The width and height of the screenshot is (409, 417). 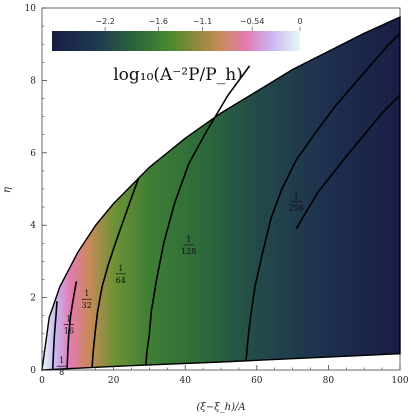 What do you see at coordinates (33, 226) in the screenshot?
I see `y-tick-label: 4` at bounding box center [33, 226].